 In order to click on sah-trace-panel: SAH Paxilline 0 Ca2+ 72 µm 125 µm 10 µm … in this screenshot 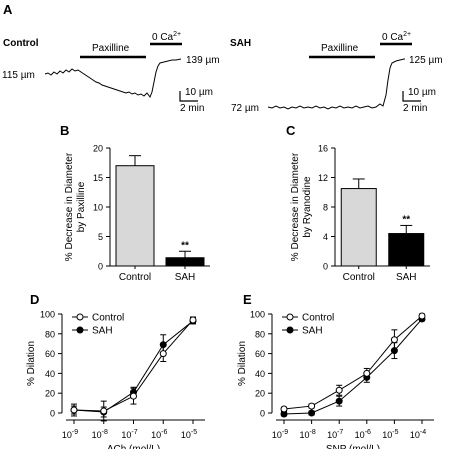, I will do `click(336, 72)`.